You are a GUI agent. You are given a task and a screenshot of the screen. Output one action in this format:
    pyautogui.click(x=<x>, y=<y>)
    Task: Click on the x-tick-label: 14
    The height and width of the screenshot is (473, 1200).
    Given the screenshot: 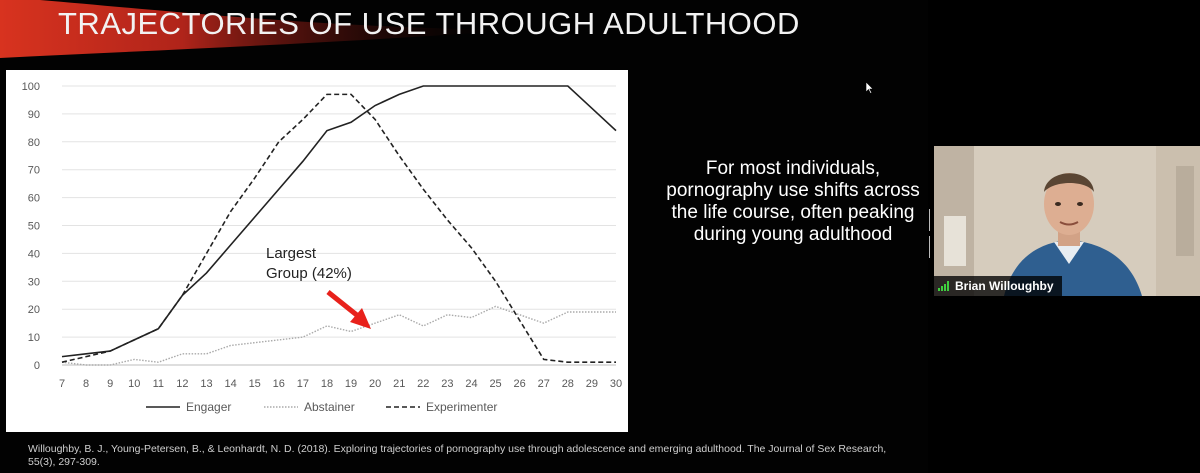 What is the action you would take?
    pyautogui.click(x=230, y=384)
    